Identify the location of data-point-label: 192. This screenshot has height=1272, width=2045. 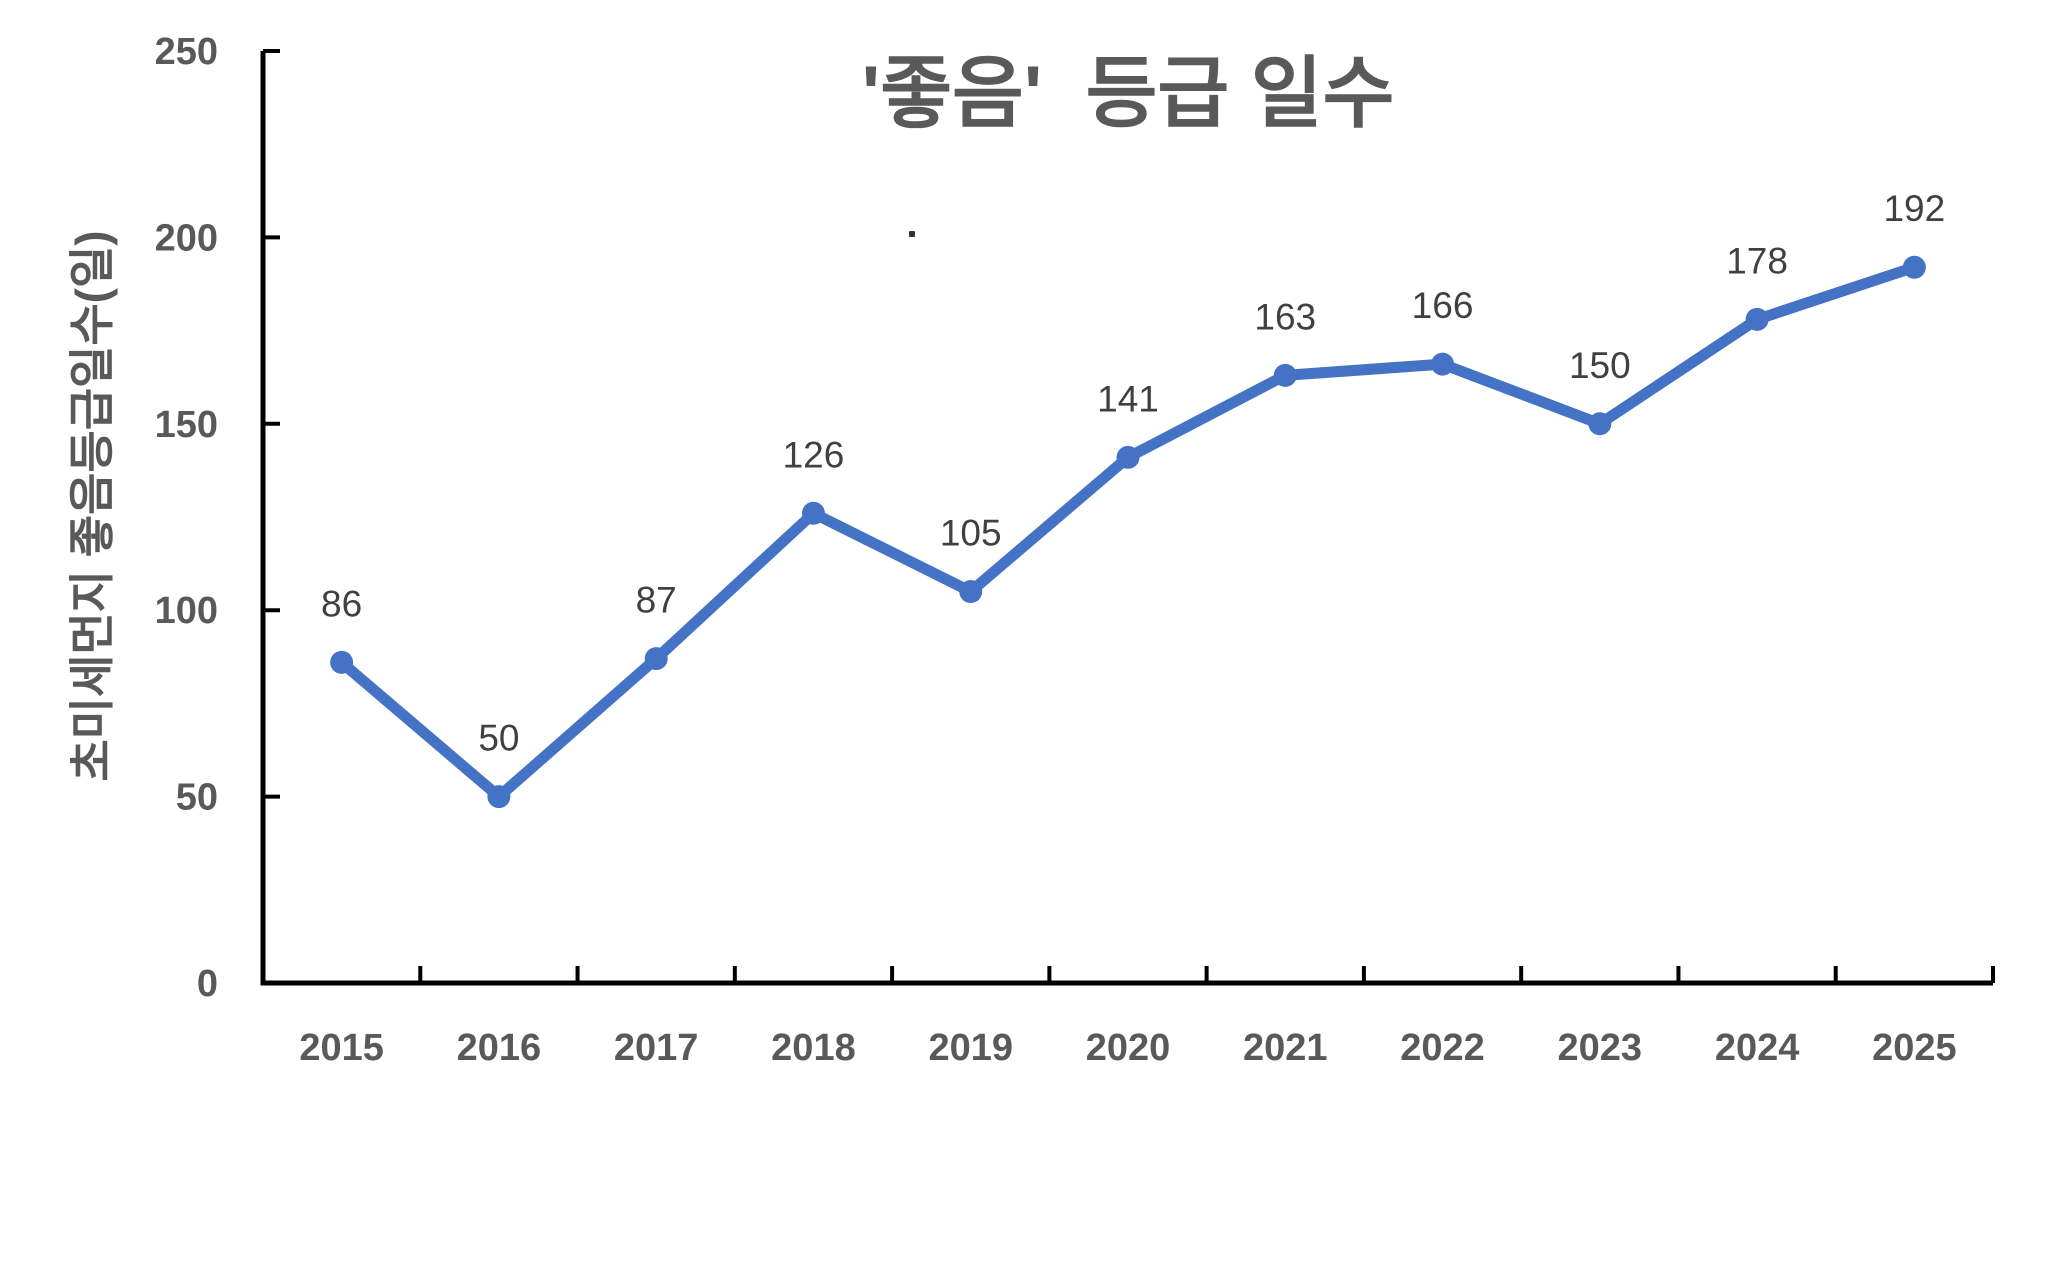
(1914, 208).